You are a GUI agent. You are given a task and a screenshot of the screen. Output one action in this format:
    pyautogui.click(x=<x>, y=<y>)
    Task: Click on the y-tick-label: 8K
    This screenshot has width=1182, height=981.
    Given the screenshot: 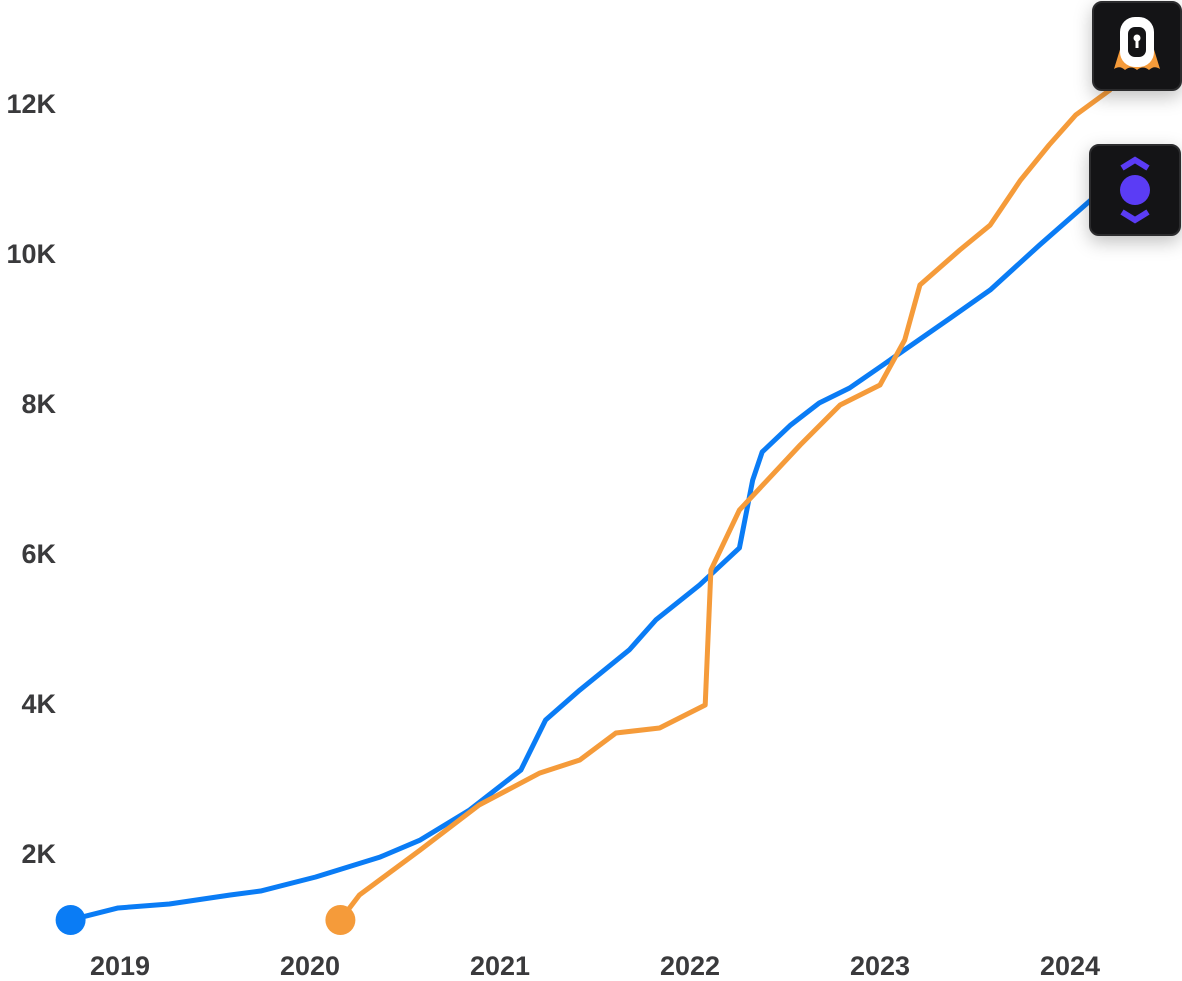 What is the action you would take?
    pyautogui.click(x=38, y=404)
    